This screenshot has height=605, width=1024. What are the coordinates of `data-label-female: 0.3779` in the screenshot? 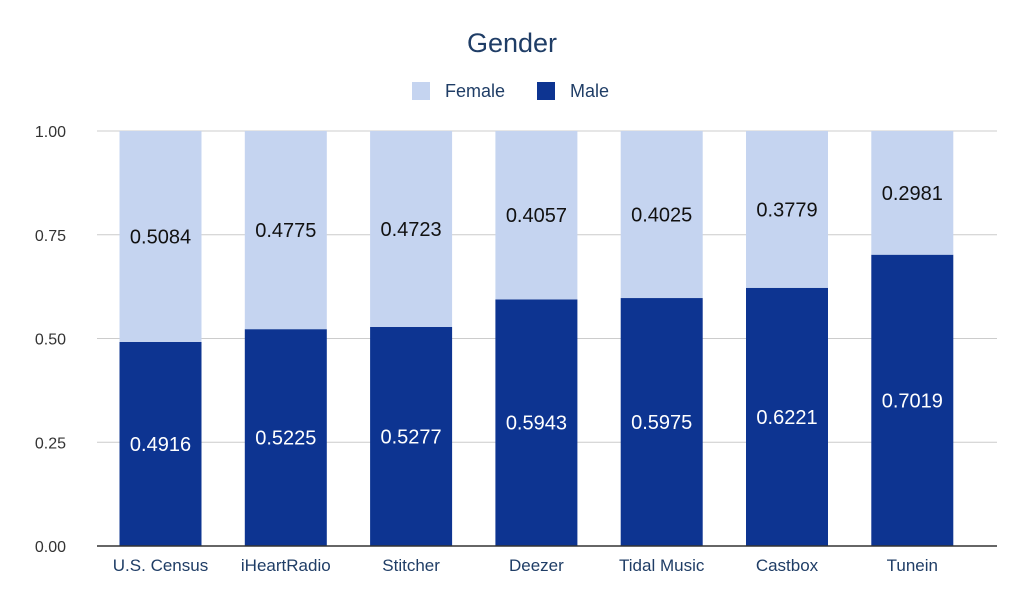 It's located at (786, 210).